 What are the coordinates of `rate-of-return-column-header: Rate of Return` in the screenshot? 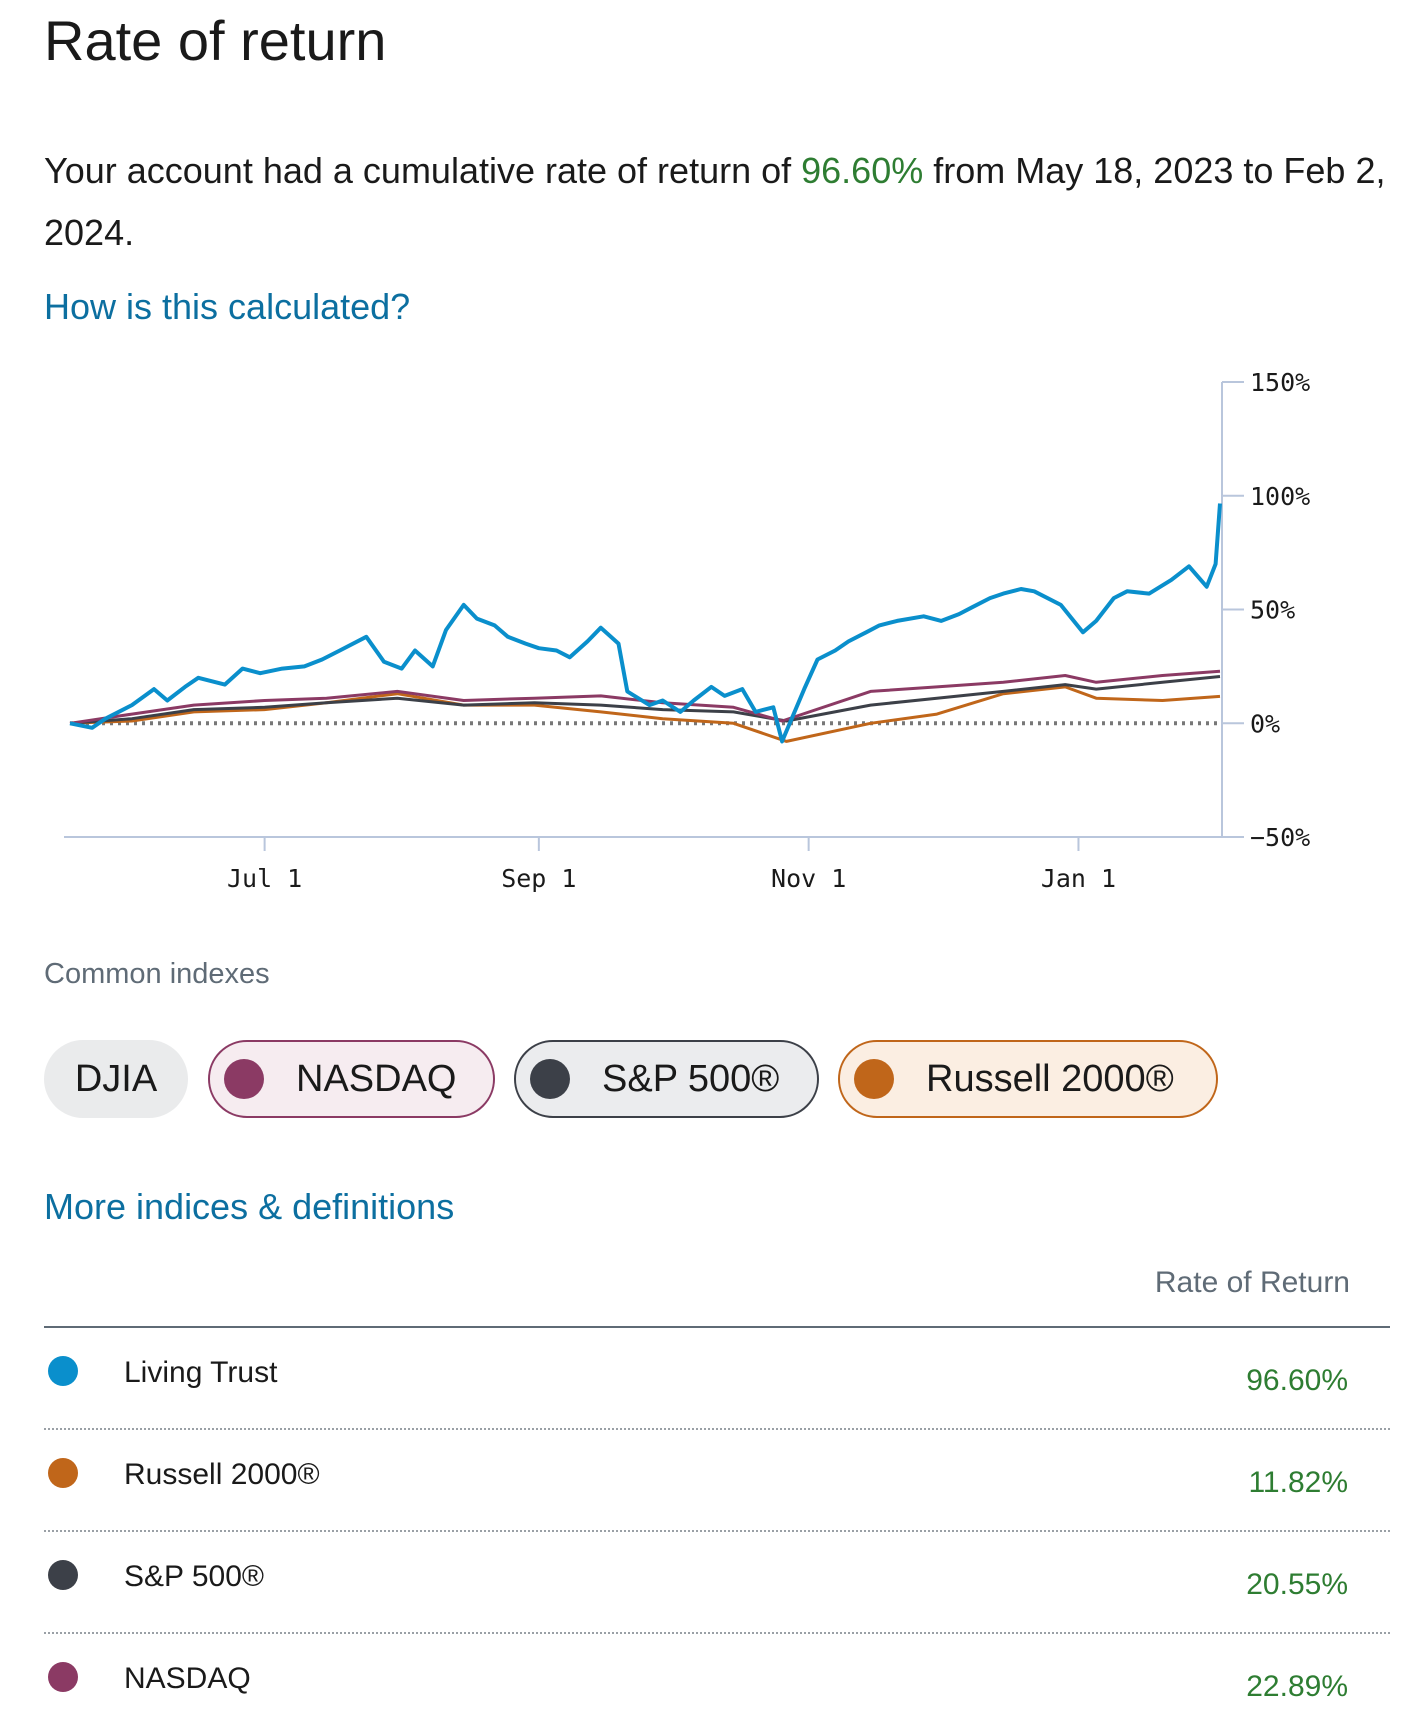 It's located at (1252, 1282).